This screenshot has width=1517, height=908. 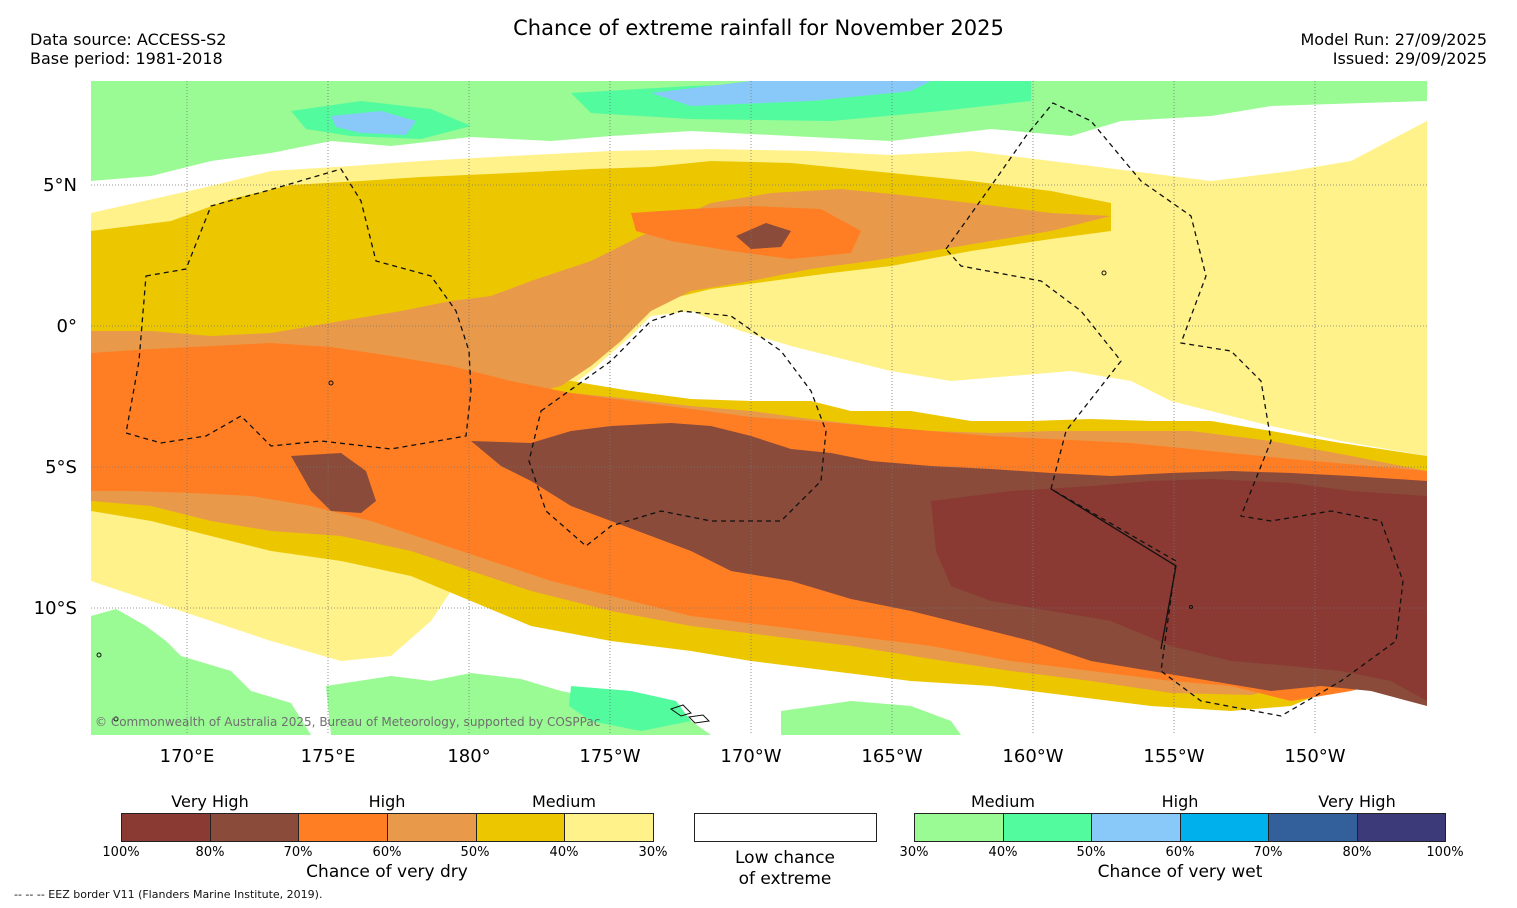 What do you see at coordinates (564, 801) in the screenshot?
I see `dry-level-medium: Medium` at bounding box center [564, 801].